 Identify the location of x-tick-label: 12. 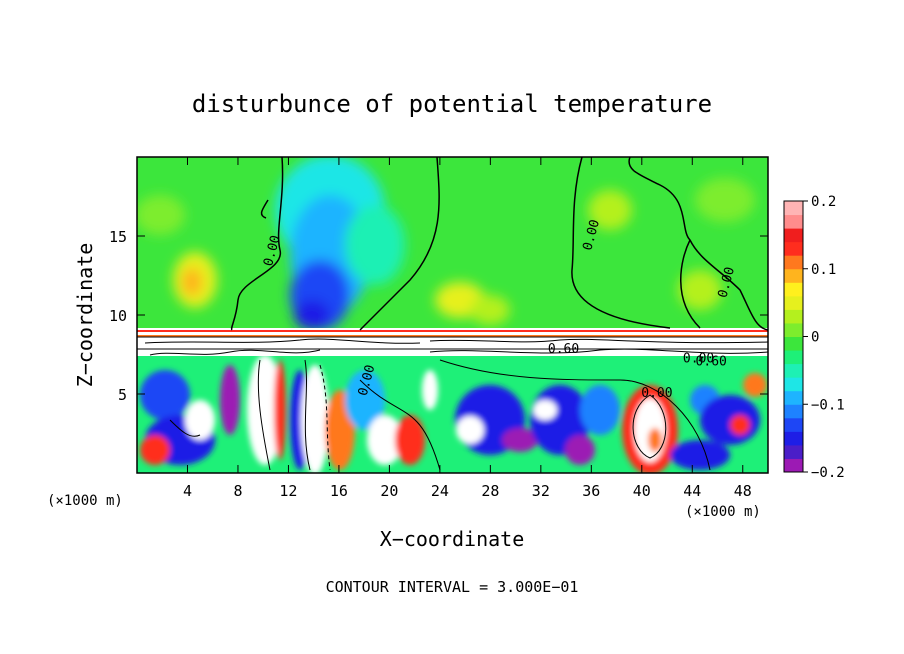
(288, 491).